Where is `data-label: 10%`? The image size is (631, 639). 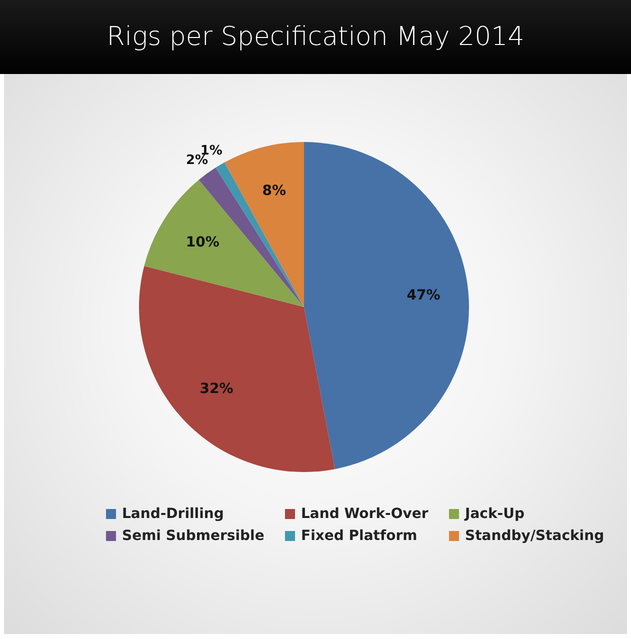 data-label: 10% is located at coordinates (203, 242).